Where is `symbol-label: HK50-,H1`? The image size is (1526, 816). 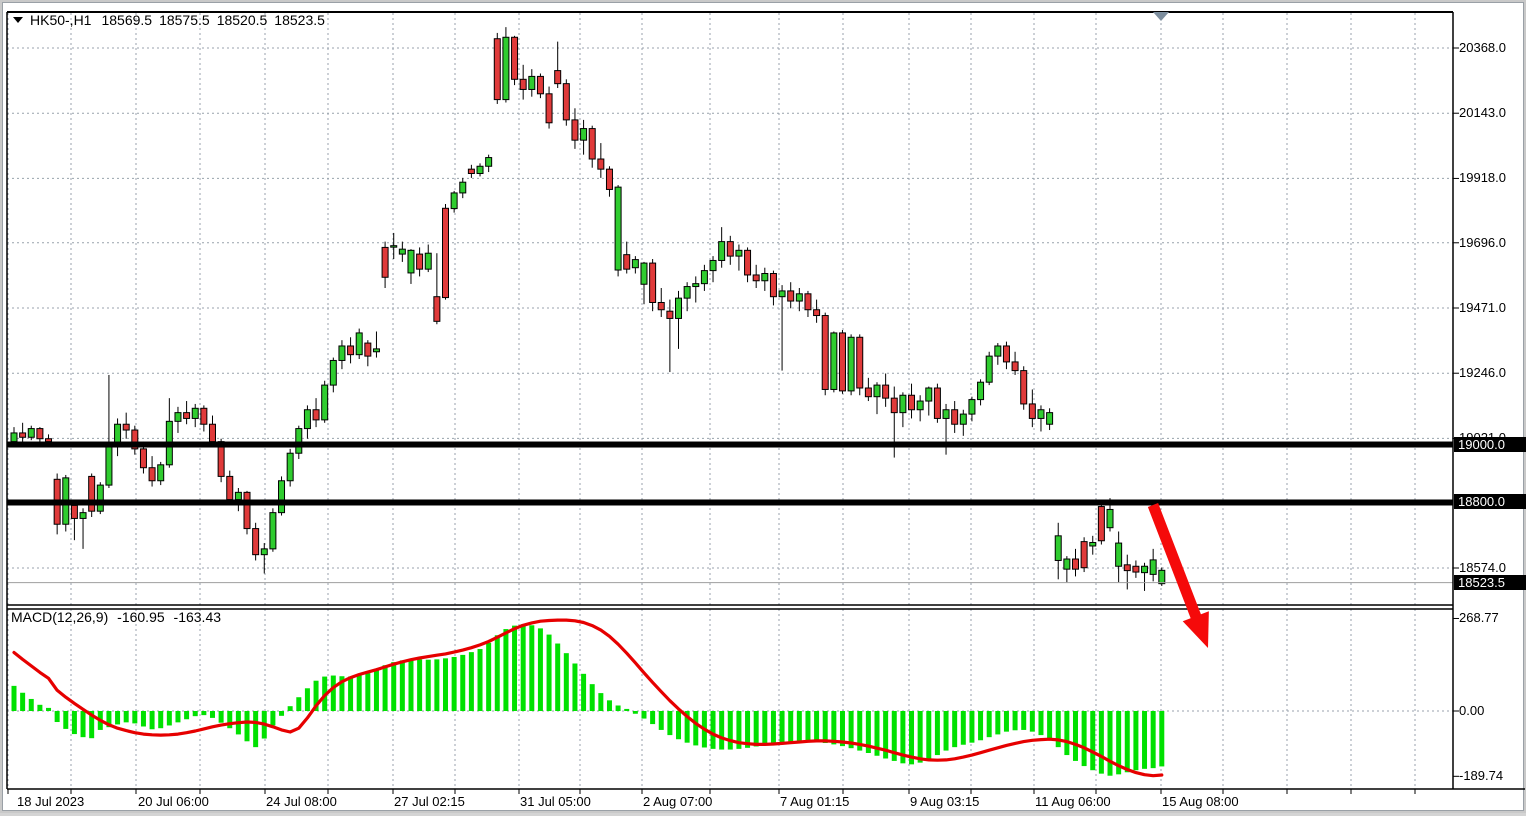 symbol-label: HK50-,H1 is located at coordinates (61, 20).